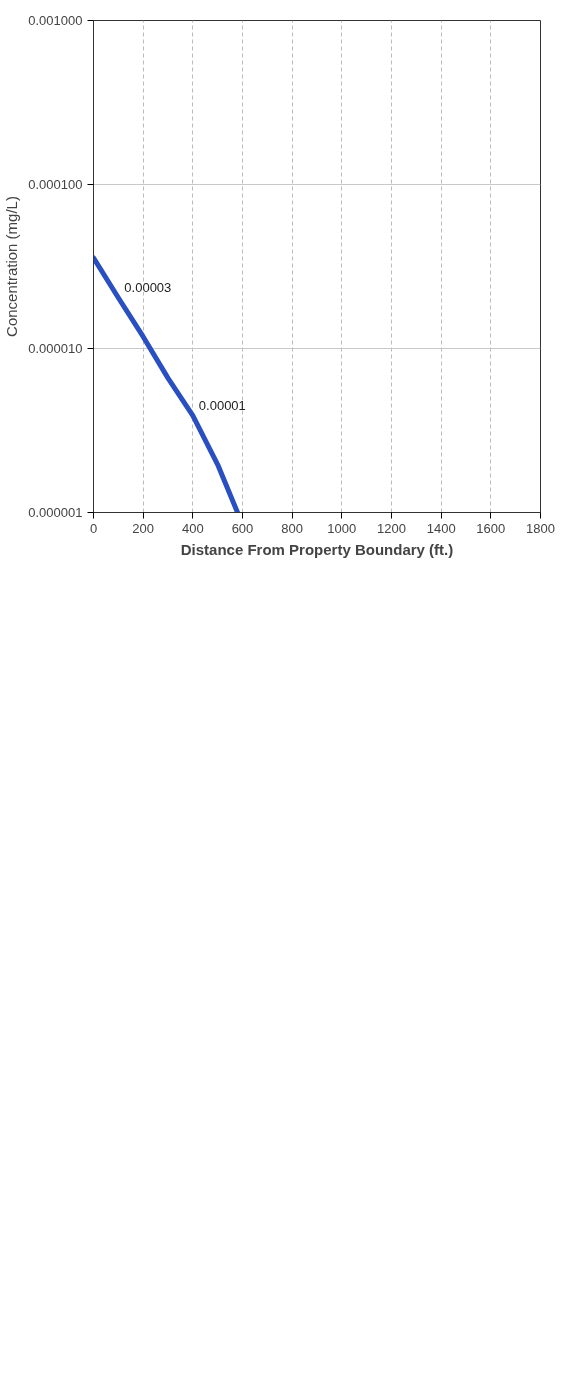  What do you see at coordinates (317, 549) in the screenshot?
I see `x-axis-title: Distance From Property Boundary (ft.)` at bounding box center [317, 549].